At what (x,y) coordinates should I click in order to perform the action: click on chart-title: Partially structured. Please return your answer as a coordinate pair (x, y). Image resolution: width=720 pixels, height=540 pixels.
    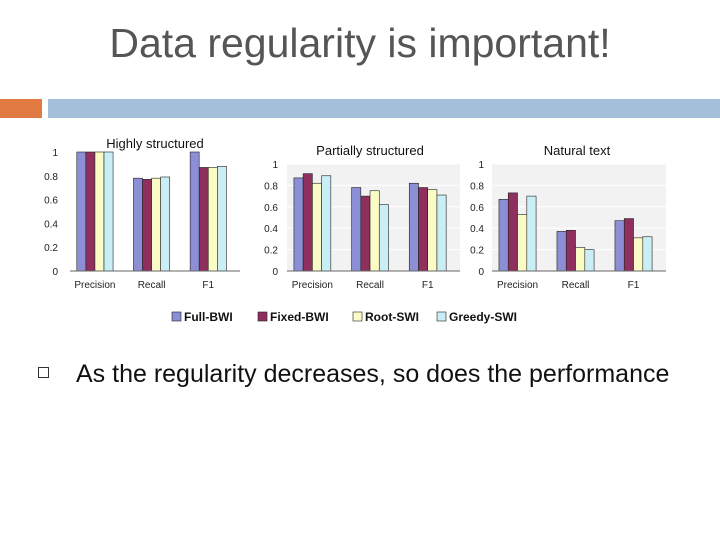
    Looking at the image, I should click on (370, 150).